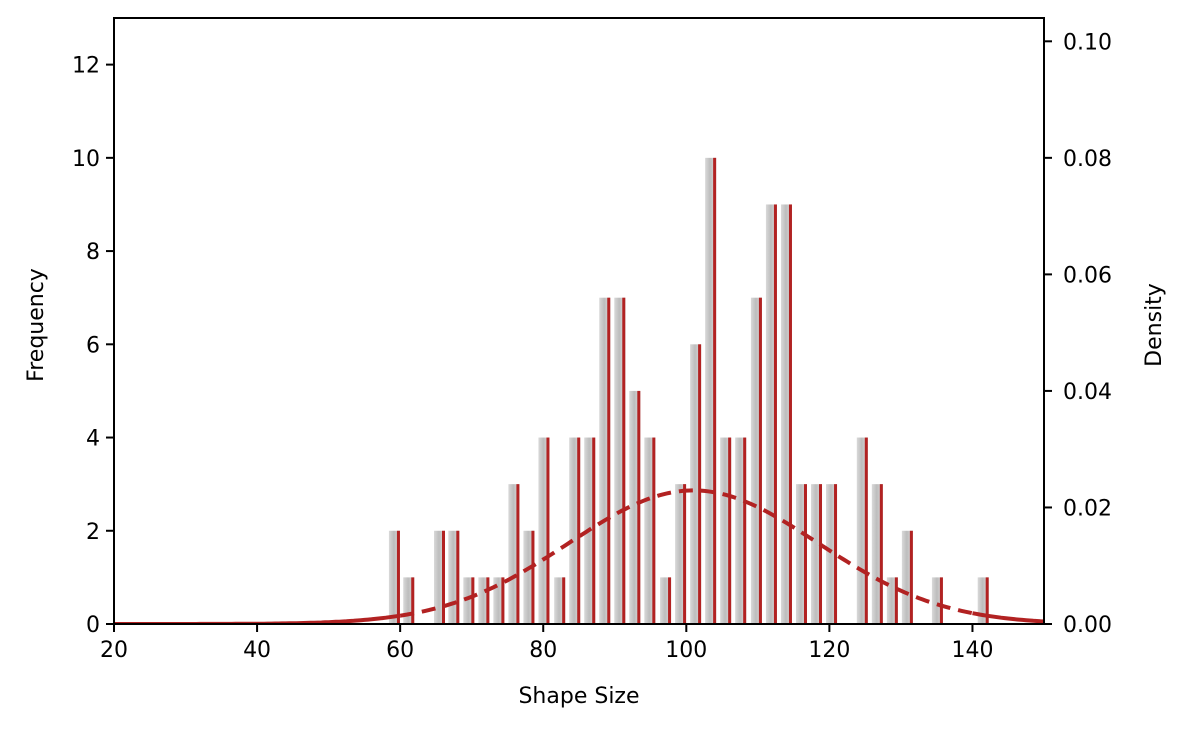 The height and width of the screenshot is (735, 1184). What do you see at coordinates (686, 650) in the screenshot?
I see `x-tick-label: 100` at bounding box center [686, 650].